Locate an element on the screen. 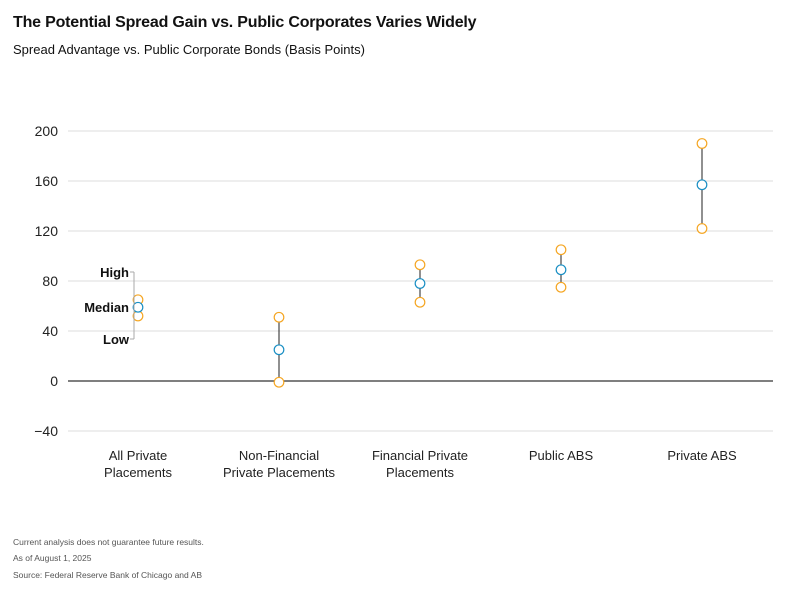  y-tick-label: 0 is located at coordinates (54, 381).